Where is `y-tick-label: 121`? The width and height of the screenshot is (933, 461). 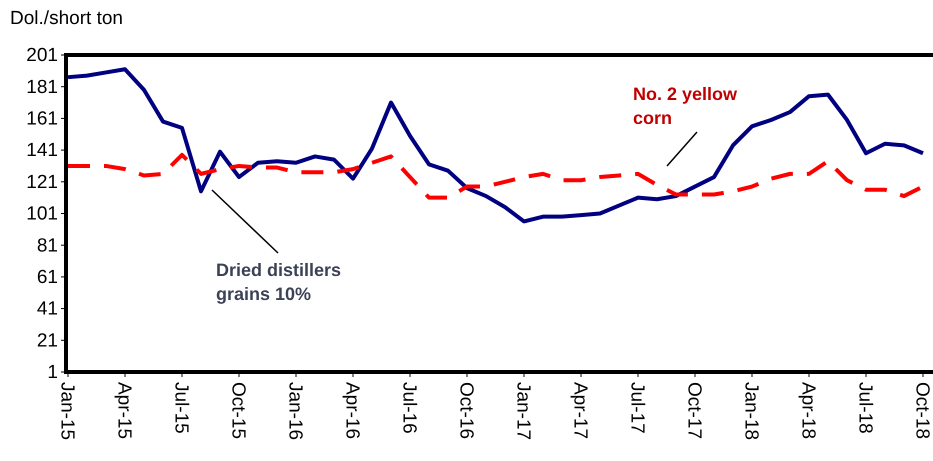 y-tick-label: 121 is located at coordinates (42, 182).